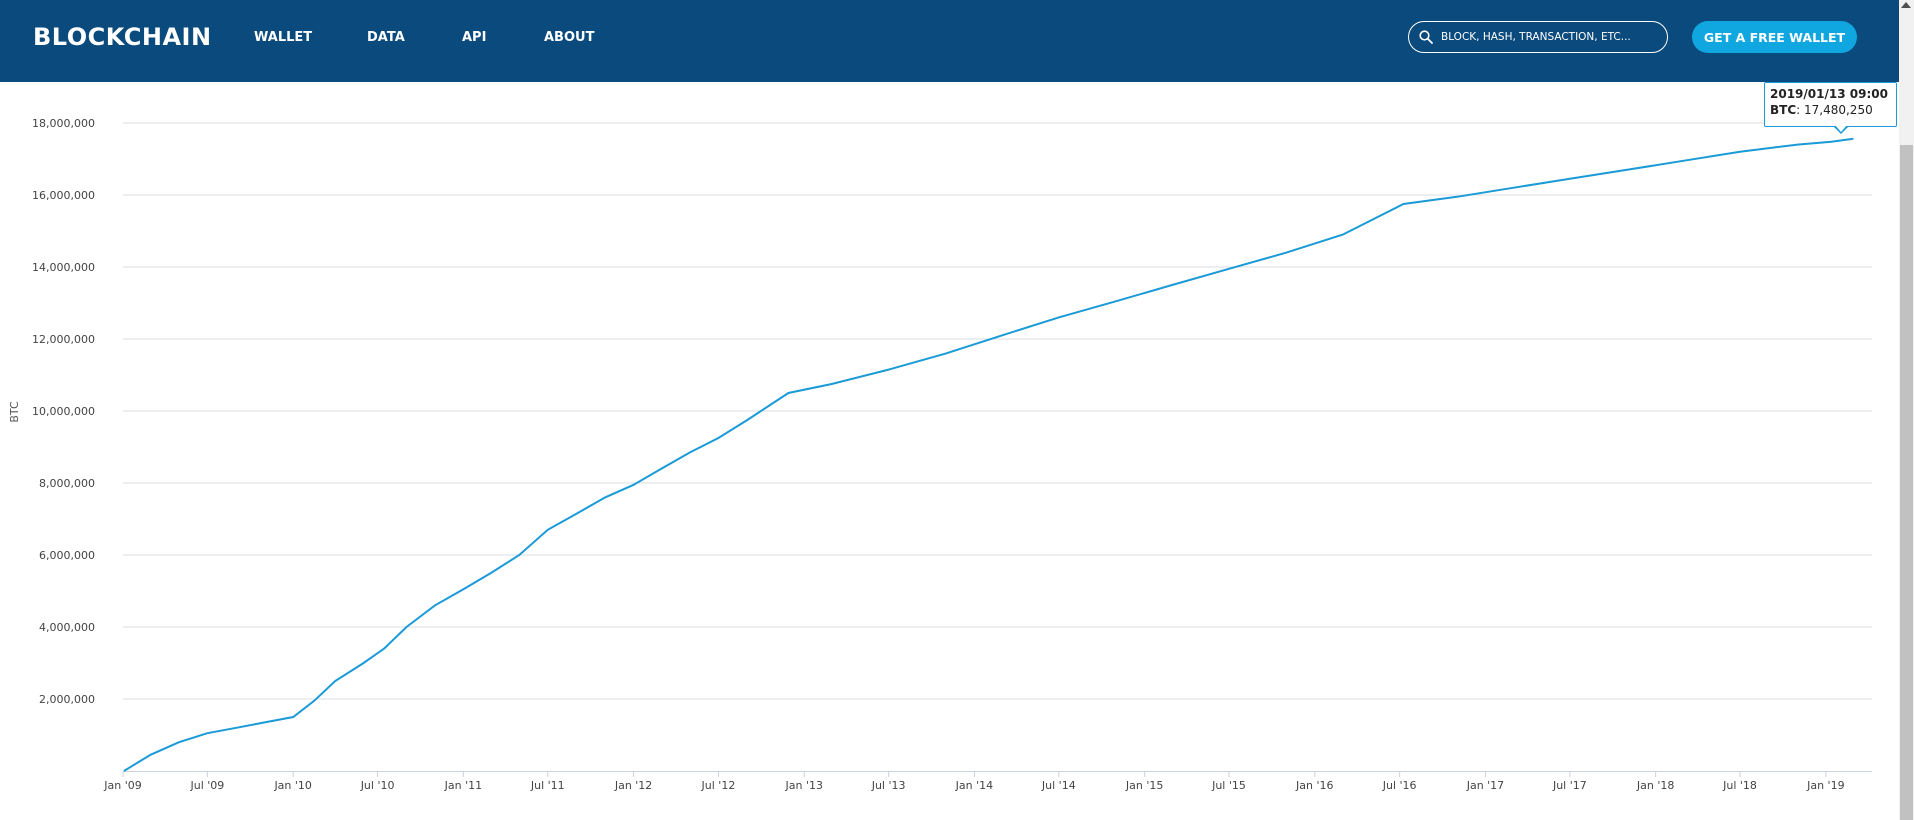 This screenshot has height=820, width=1914. What do you see at coordinates (63, 267) in the screenshot?
I see `y-tick-label: 14,000,000` at bounding box center [63, 267].